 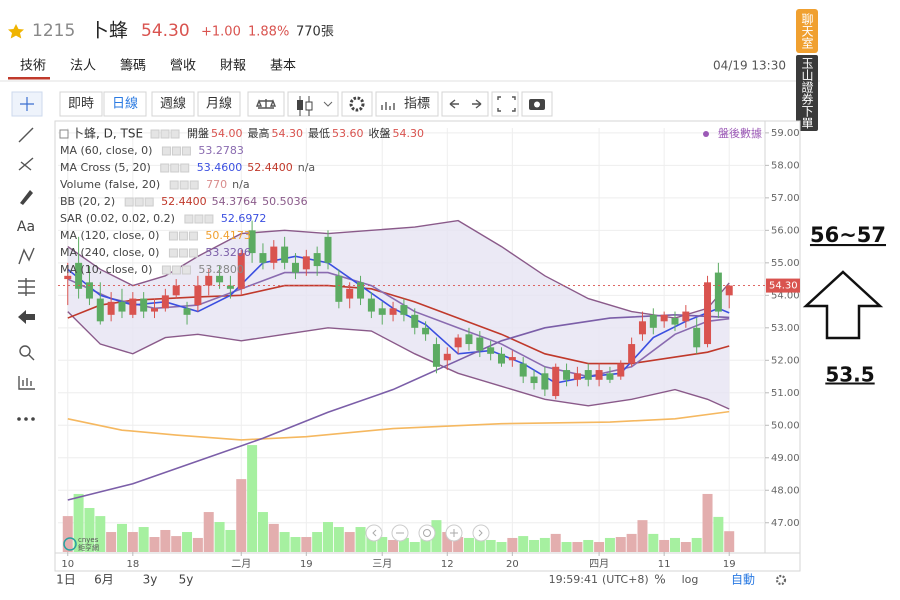 I want to click on tab: 法人, so click(x=83, y=66).